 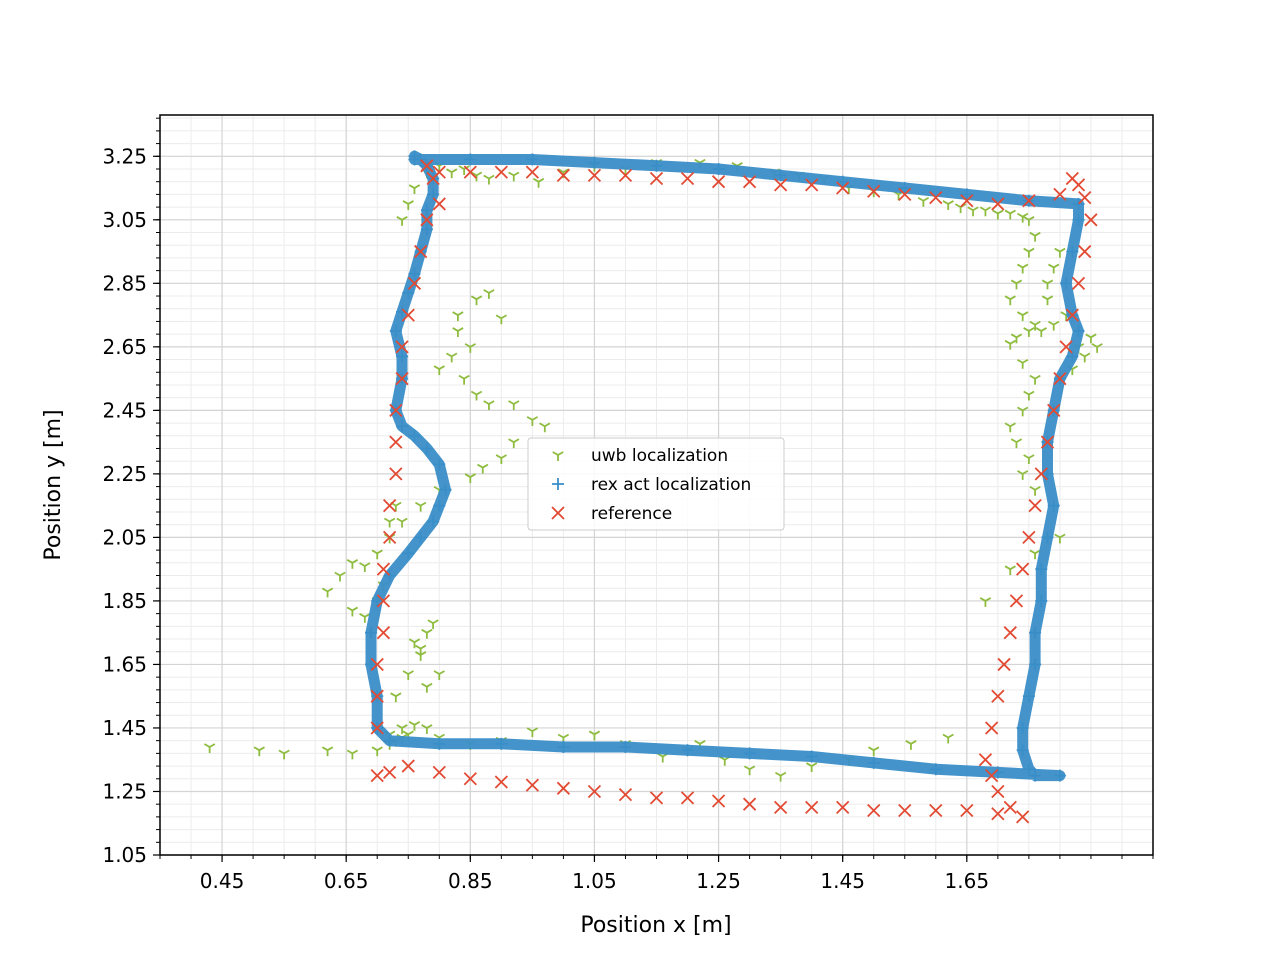 What do you see at coordinates (655, 925) in the screenshot?
I see `x-axis-label: Position x [m]` at bounding box center [655, 925].